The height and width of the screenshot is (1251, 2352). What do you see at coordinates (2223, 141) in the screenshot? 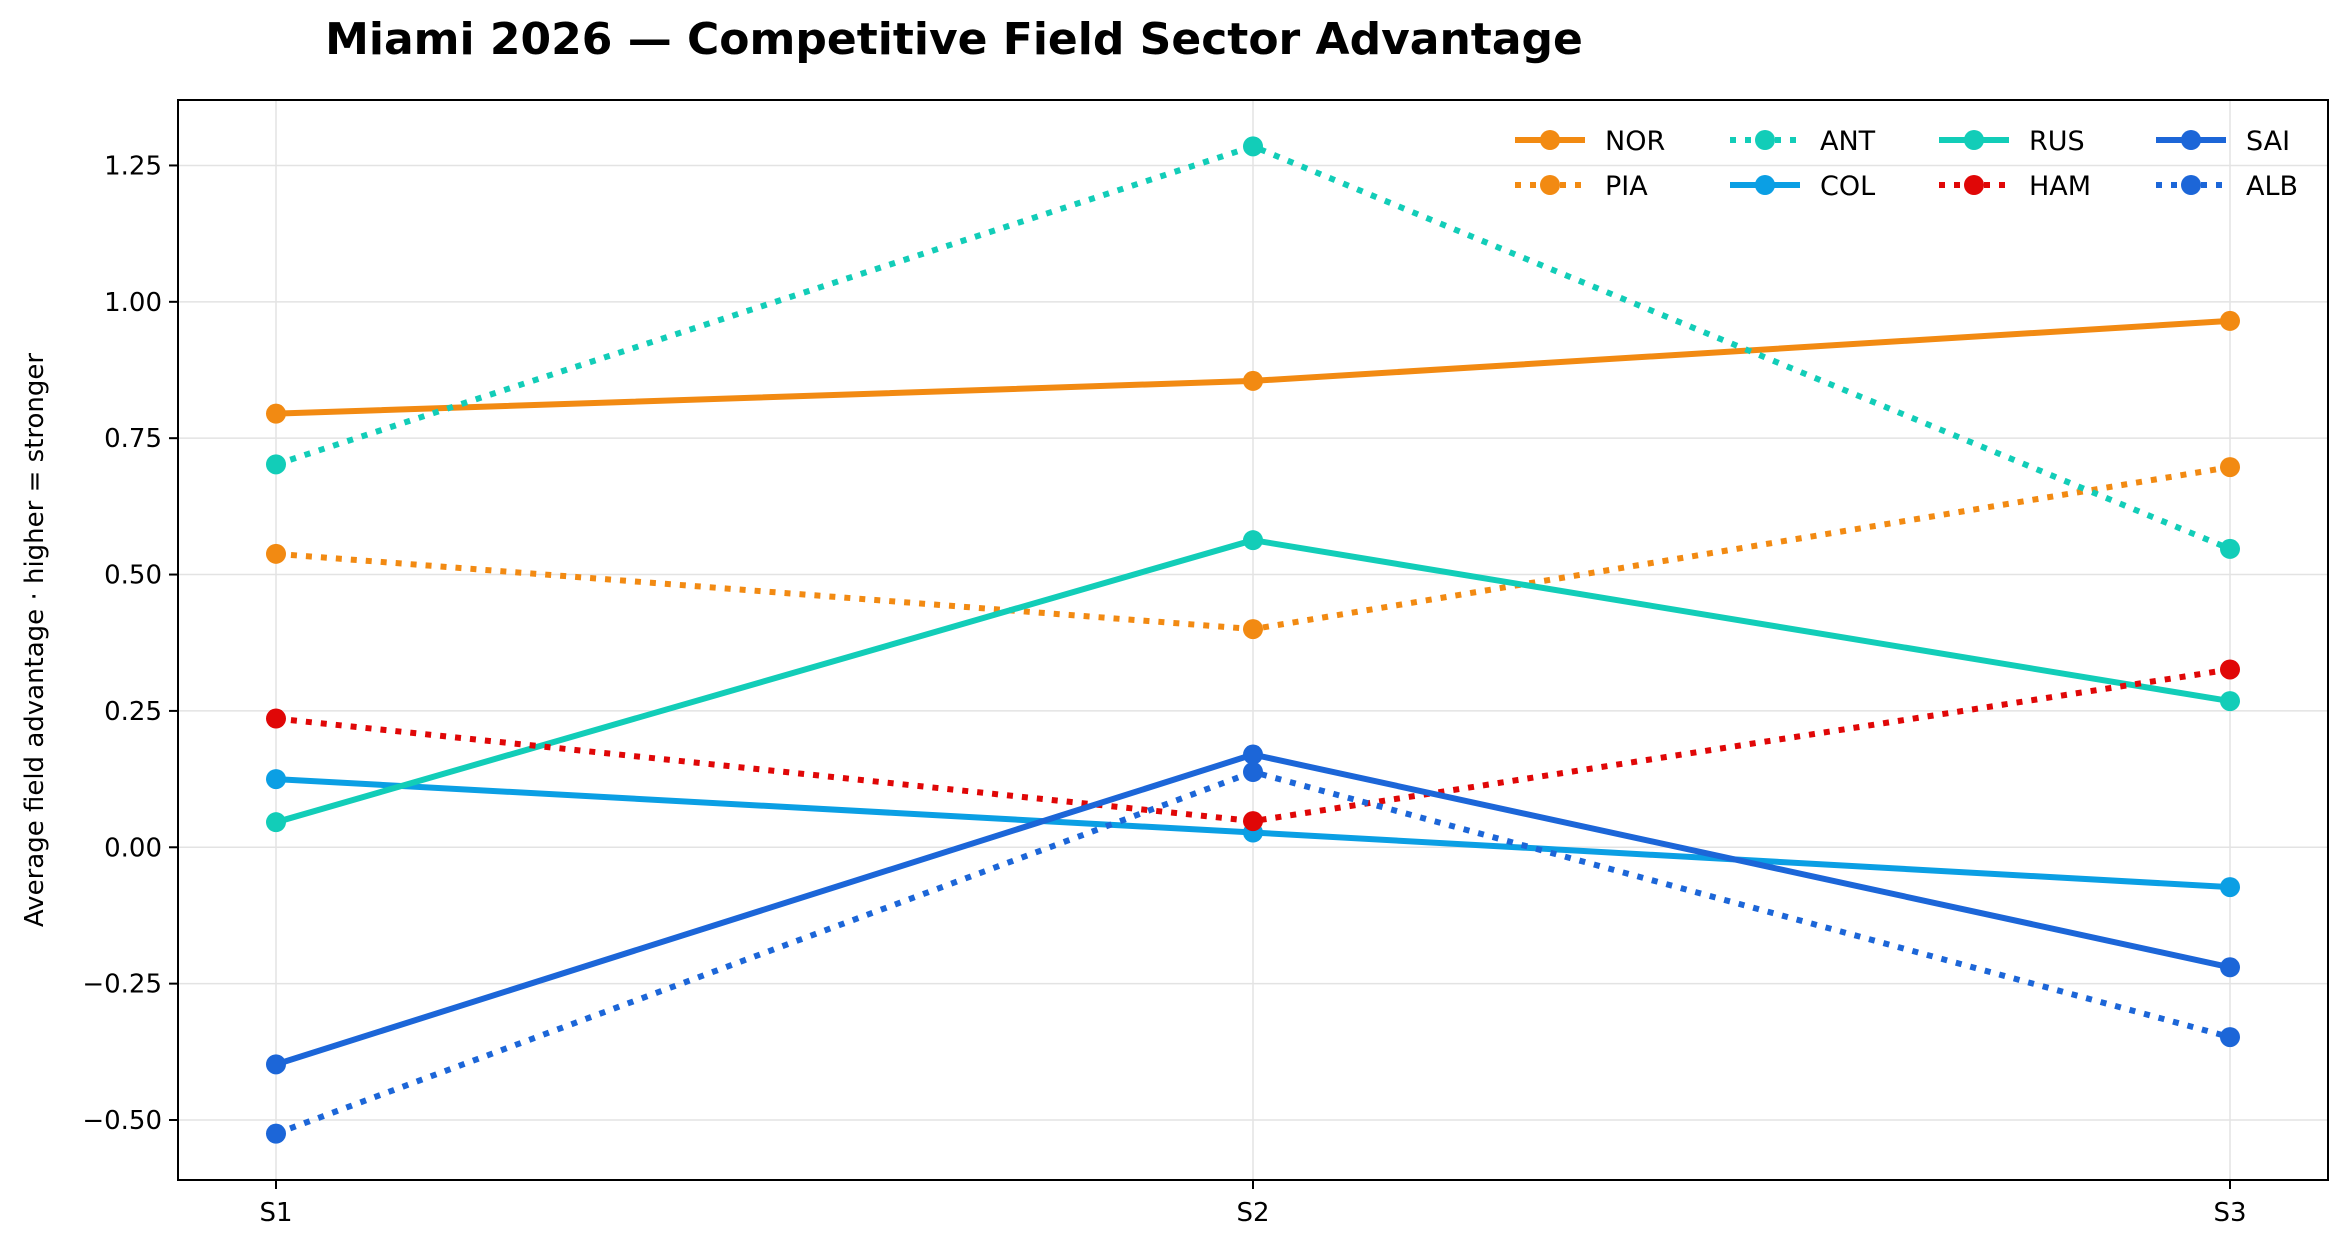
I see `legend-item-sai: SAI` at bounding box center [2223, 141].